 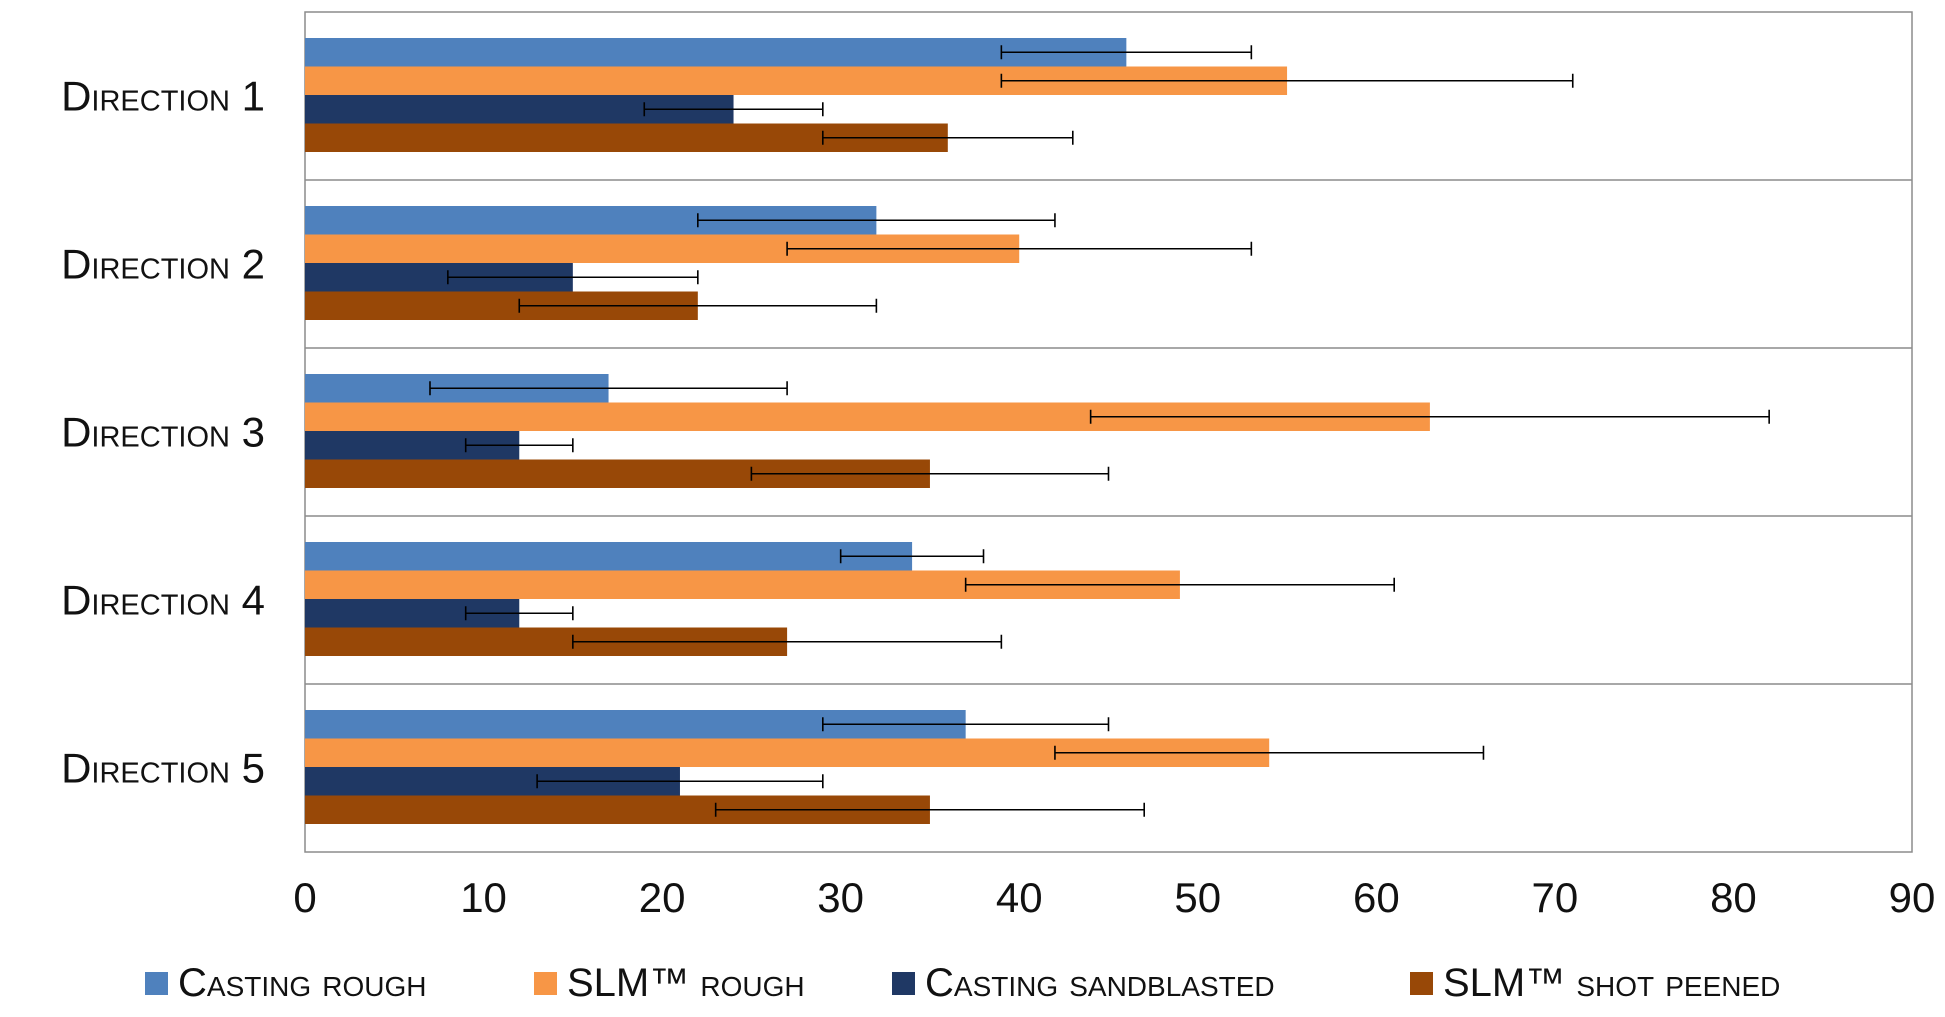 I want to click on x-tick-label-20: 20, so click(x=662, y=897).